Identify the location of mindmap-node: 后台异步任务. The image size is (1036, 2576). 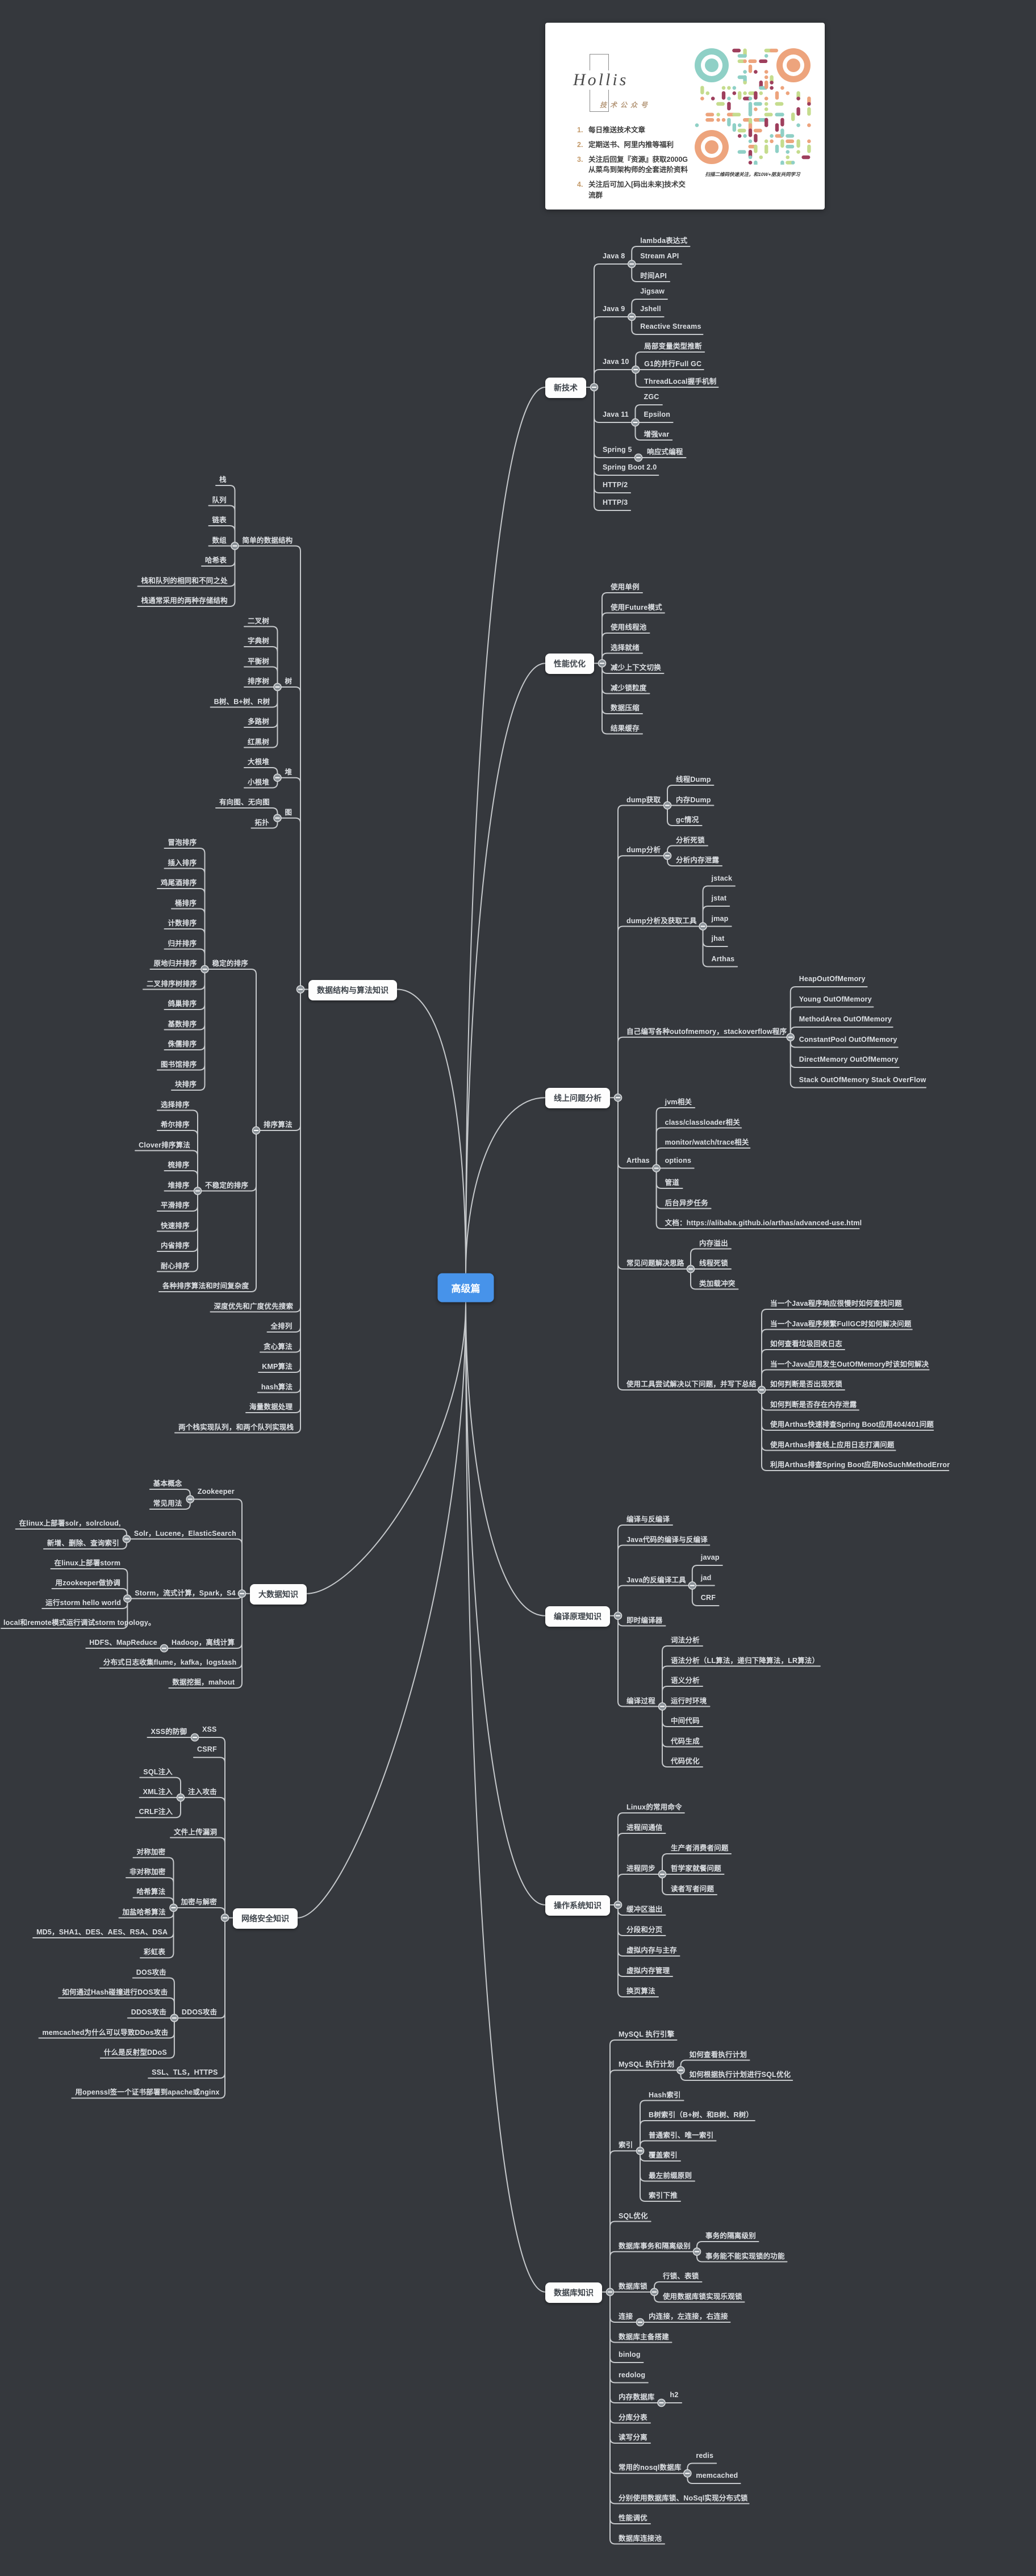
(687, 1203).